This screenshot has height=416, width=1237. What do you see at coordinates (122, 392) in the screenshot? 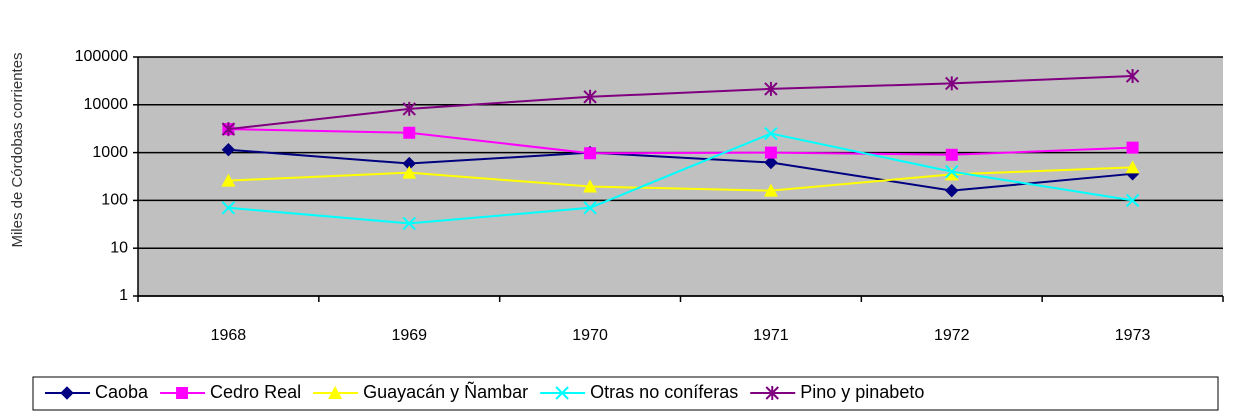
I see `legend-label: Caoba` at bounding box center [122, 392].